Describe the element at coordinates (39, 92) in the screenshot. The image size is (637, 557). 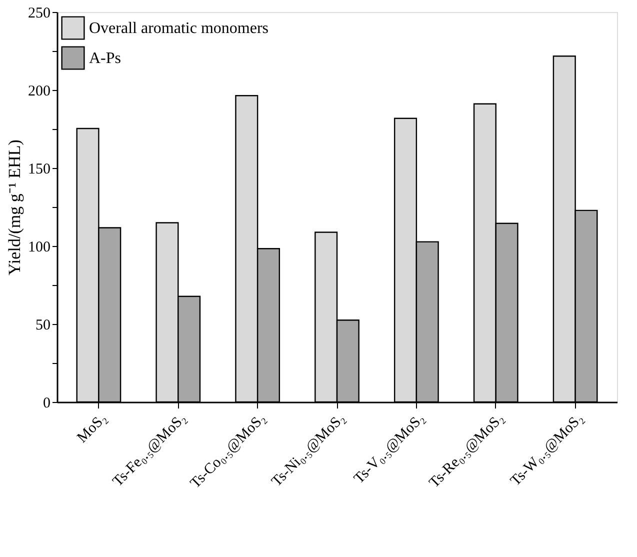
I see `y-tick-label: 200` at that location.